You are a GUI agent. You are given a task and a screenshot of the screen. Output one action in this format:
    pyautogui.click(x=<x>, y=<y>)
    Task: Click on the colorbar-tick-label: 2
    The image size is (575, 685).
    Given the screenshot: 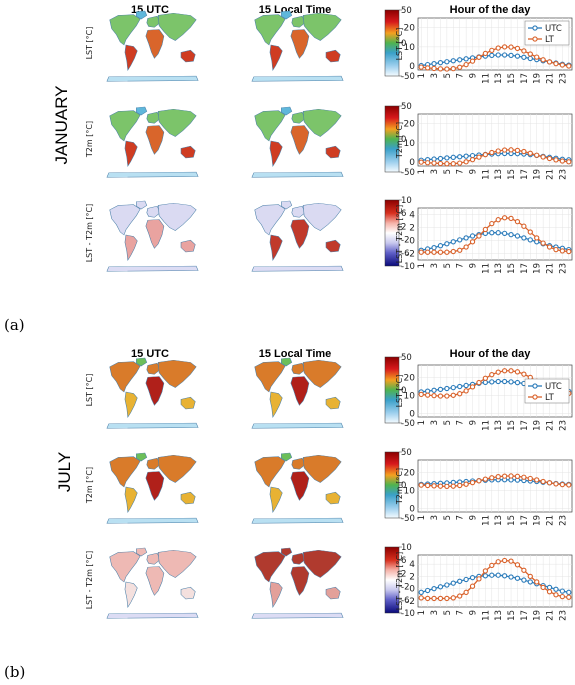 What is the action you would take?
    pyautogui.click(x=403, y=227)
    